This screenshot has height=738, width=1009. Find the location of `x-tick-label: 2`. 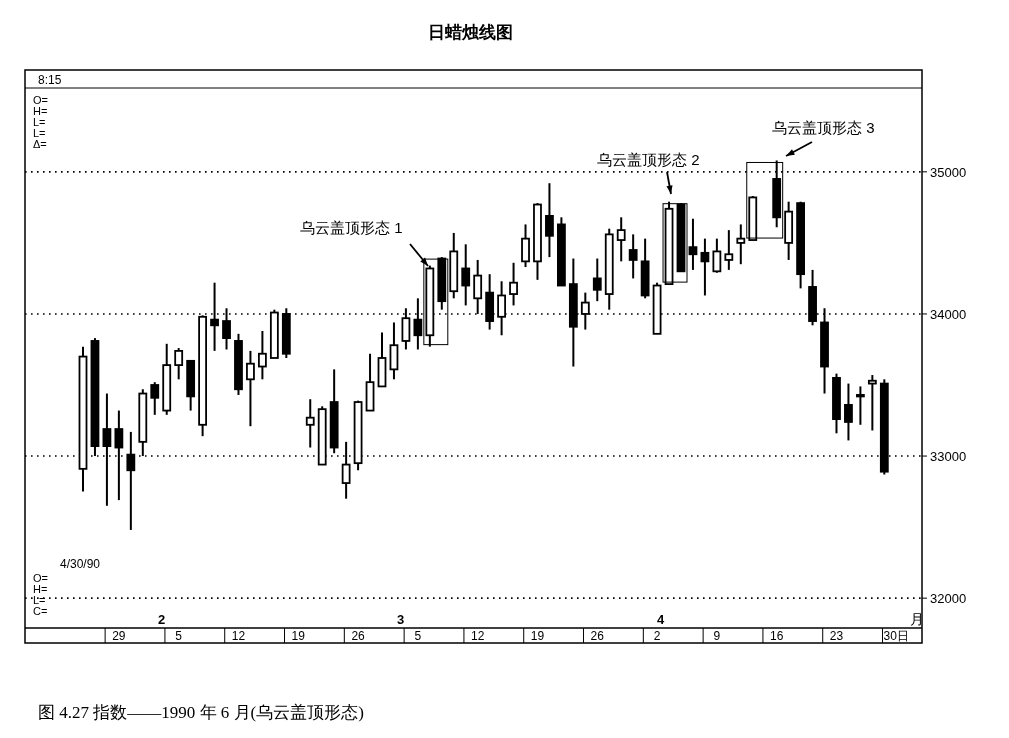

x-tick-label: 2 is located at coordinates (657, 636).